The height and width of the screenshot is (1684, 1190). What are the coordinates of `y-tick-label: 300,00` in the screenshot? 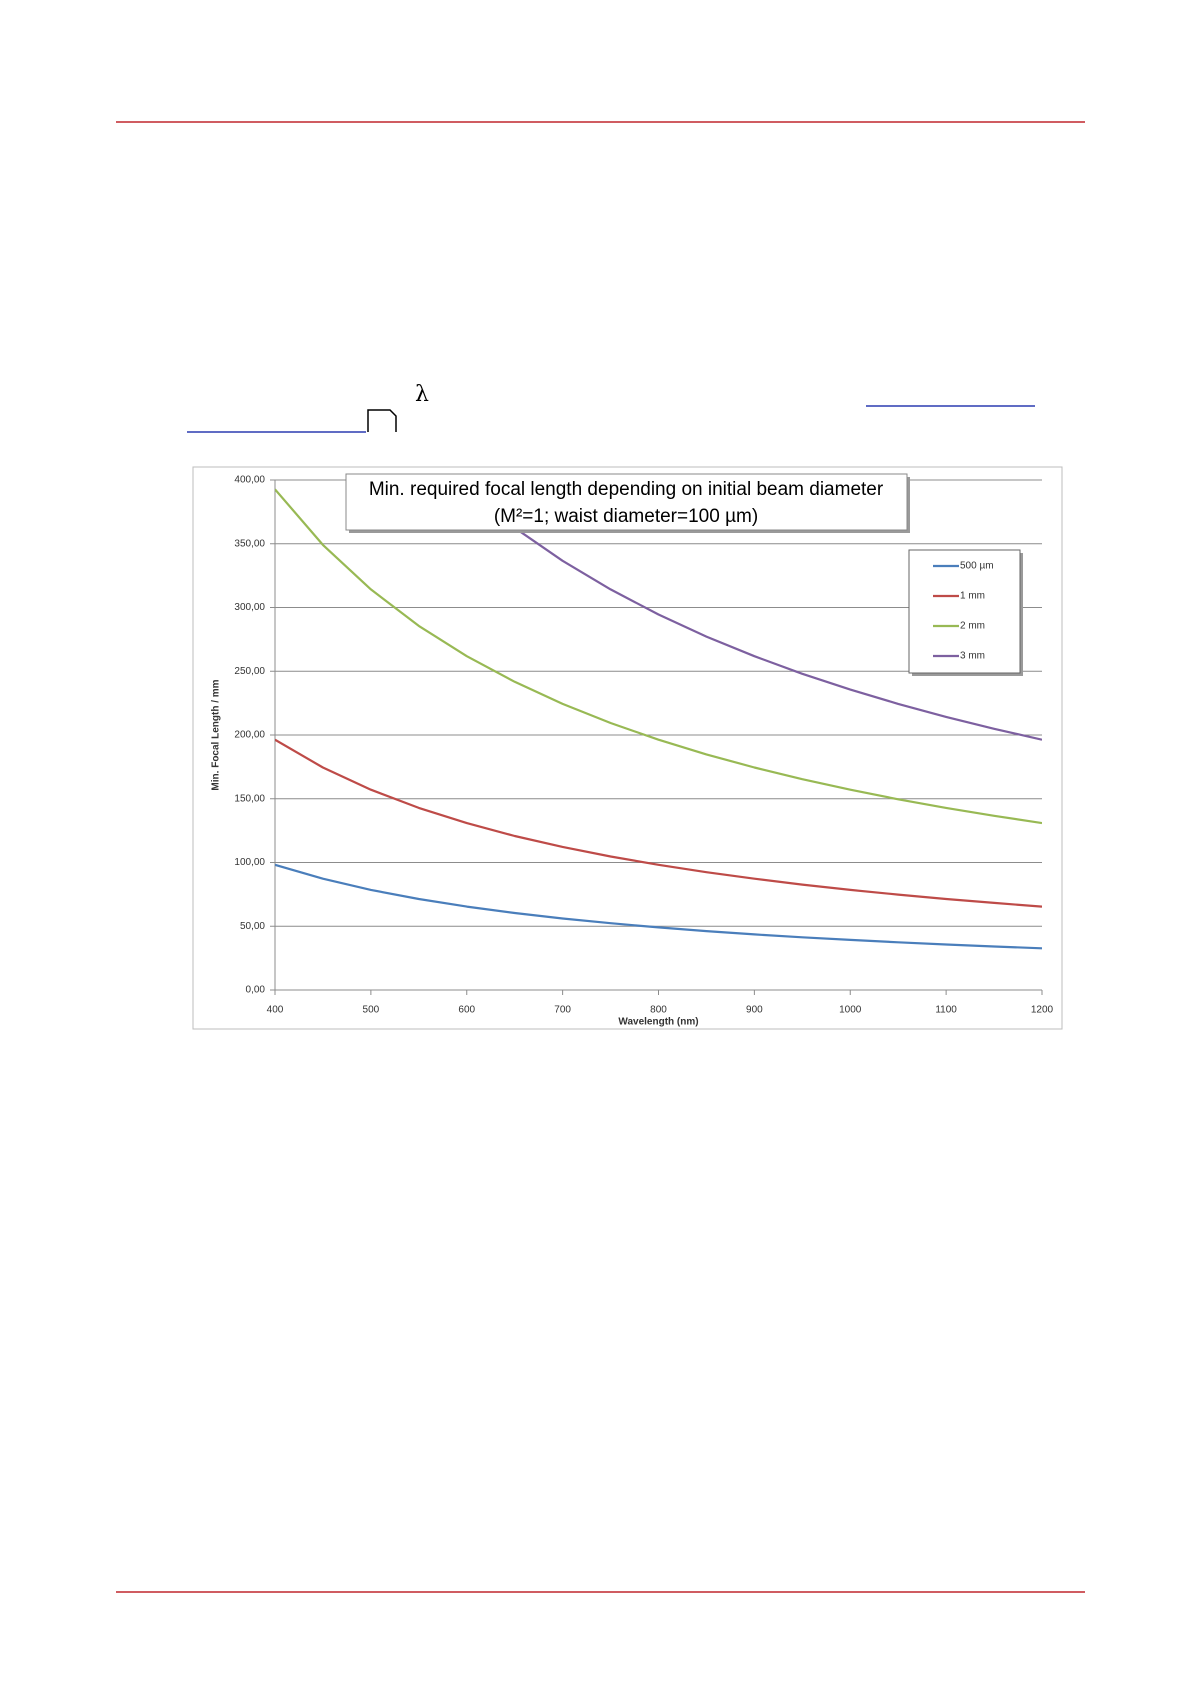 It's located at (249, 607).